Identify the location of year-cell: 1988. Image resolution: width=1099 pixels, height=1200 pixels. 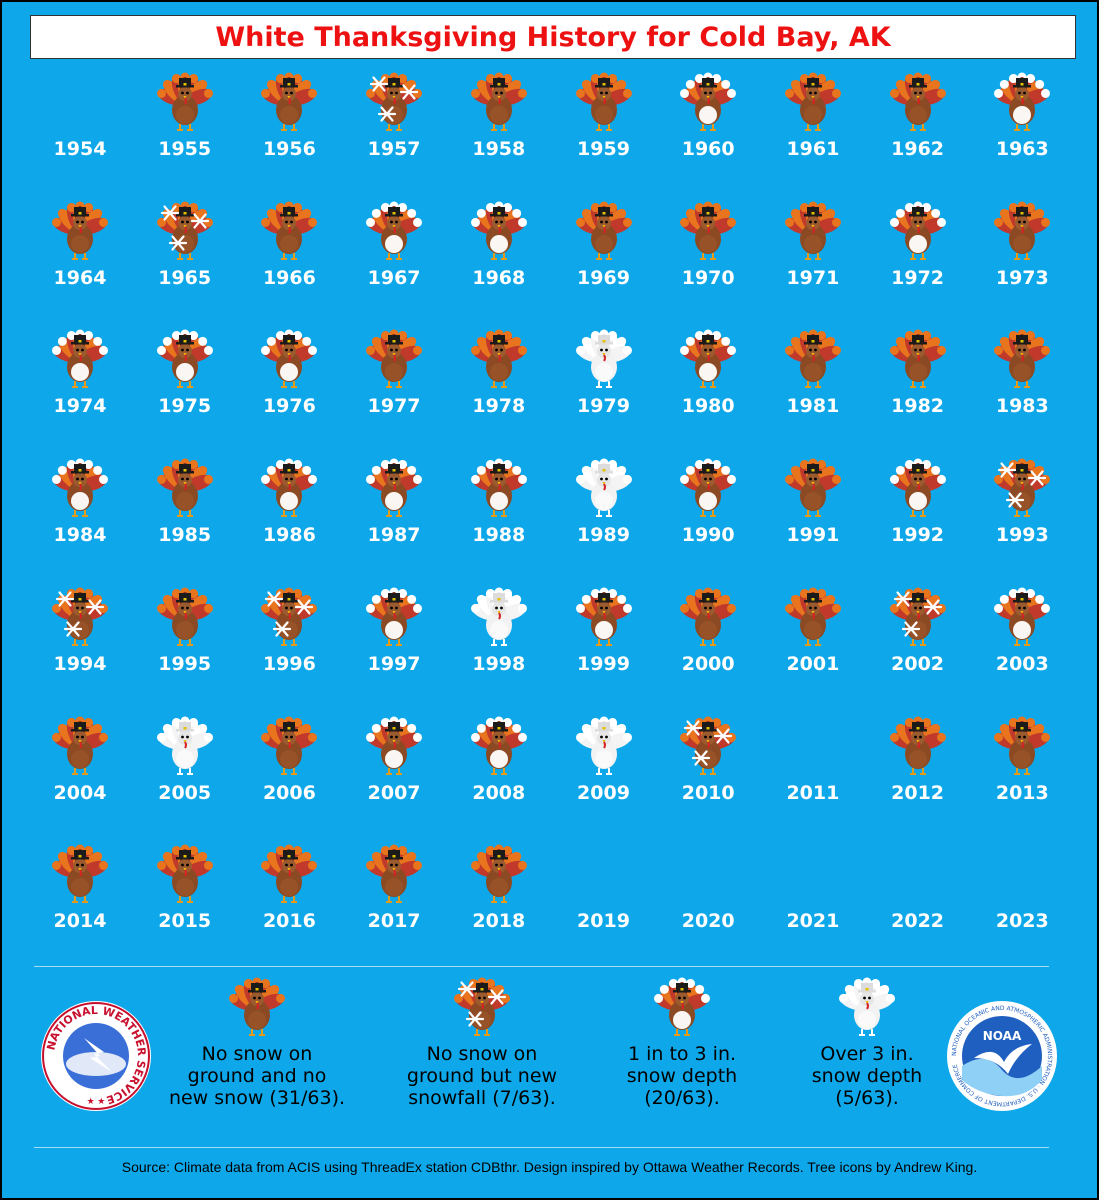
(499, 509).